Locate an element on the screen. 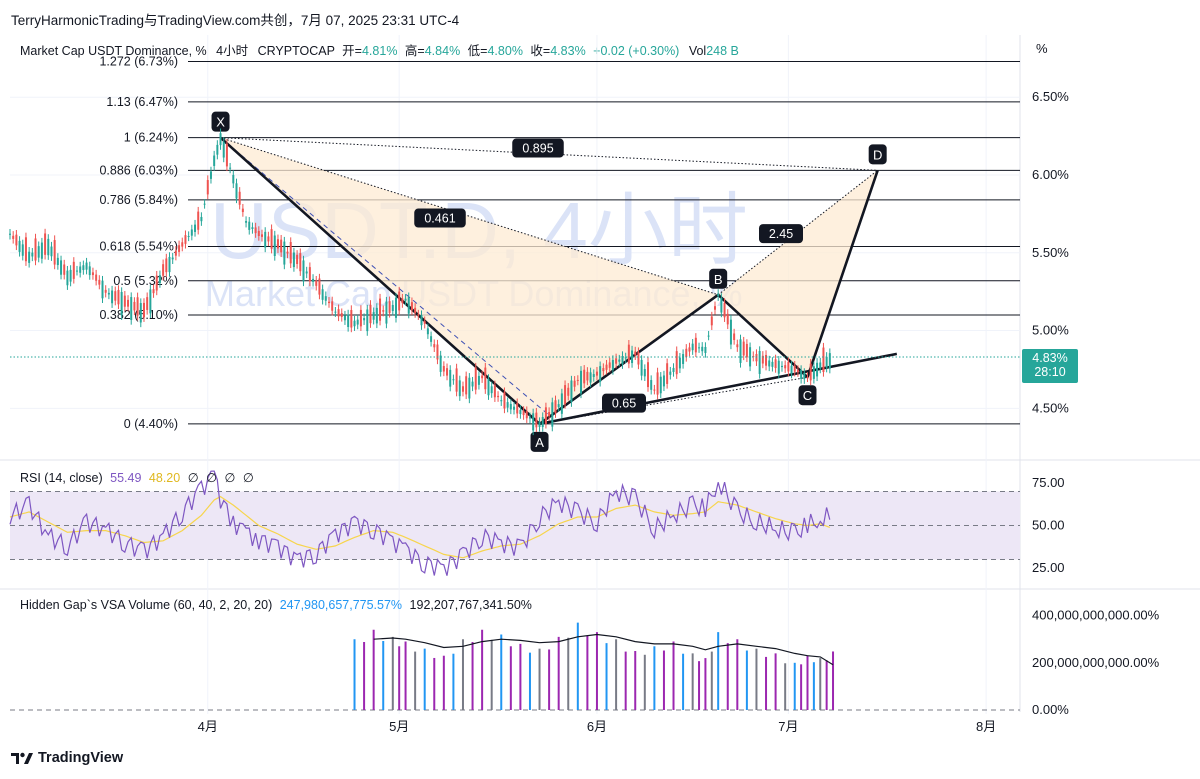 The image size is (1200, 779). rsi-empty-3: ∅ is located at coordinates (230, 478).